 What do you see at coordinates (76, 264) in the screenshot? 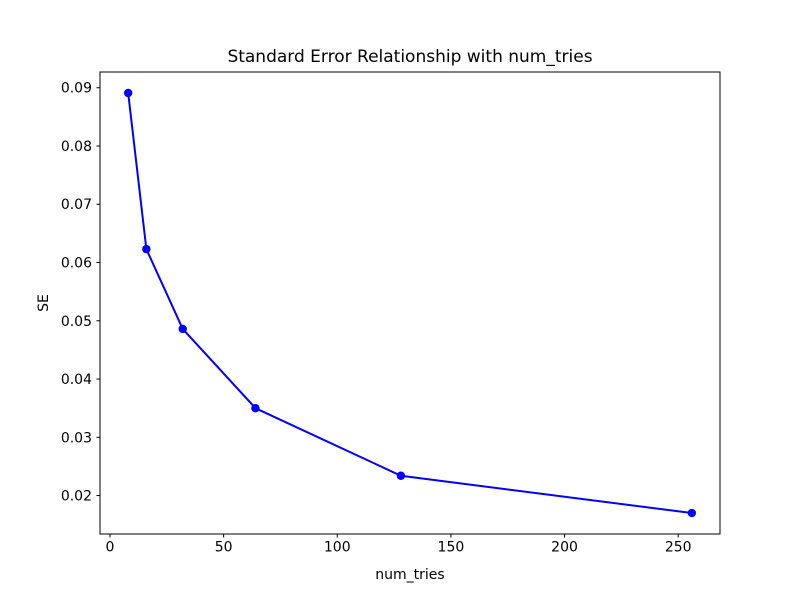
I see `y-tick-label: 0.06` at bounding box center [76, 264].